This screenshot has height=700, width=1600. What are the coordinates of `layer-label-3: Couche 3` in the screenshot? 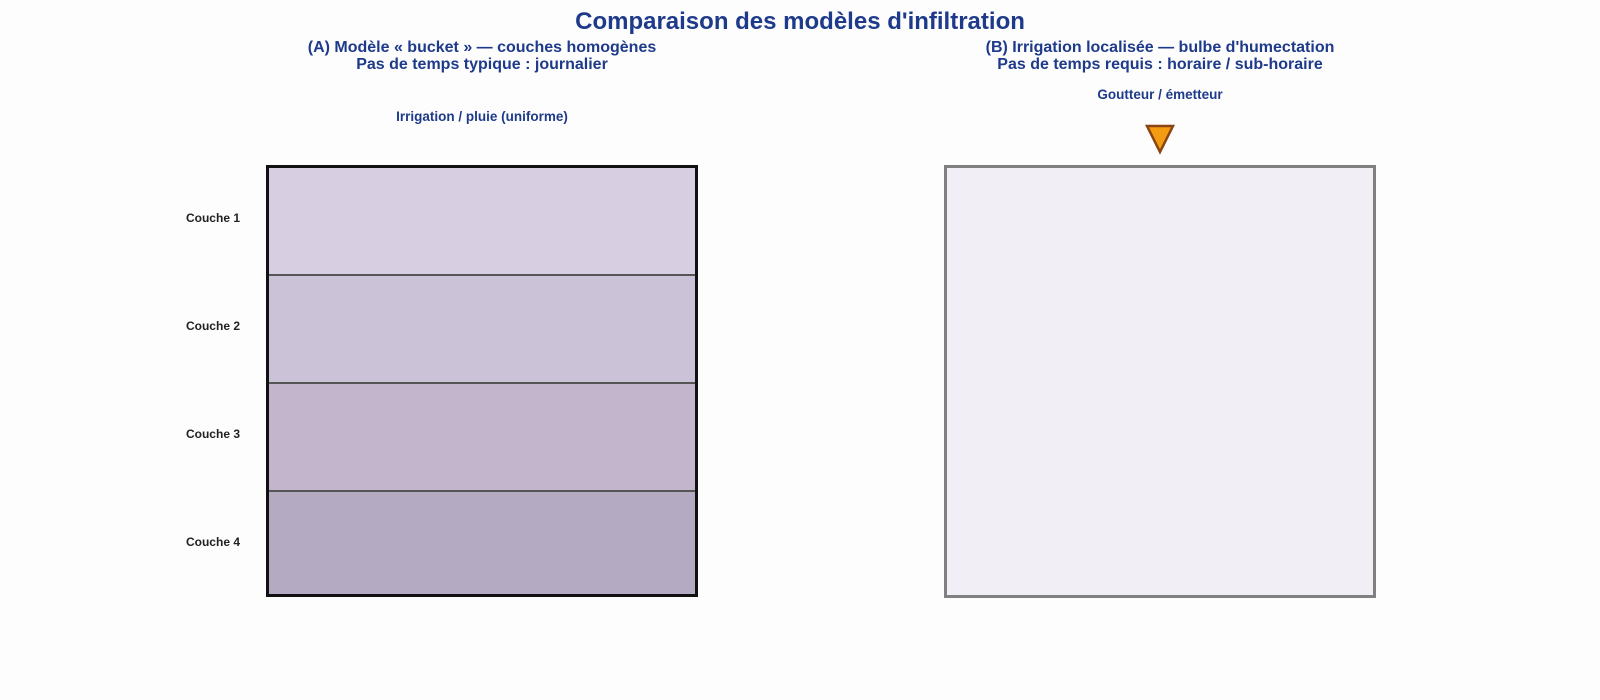 It's located at (212, 434).